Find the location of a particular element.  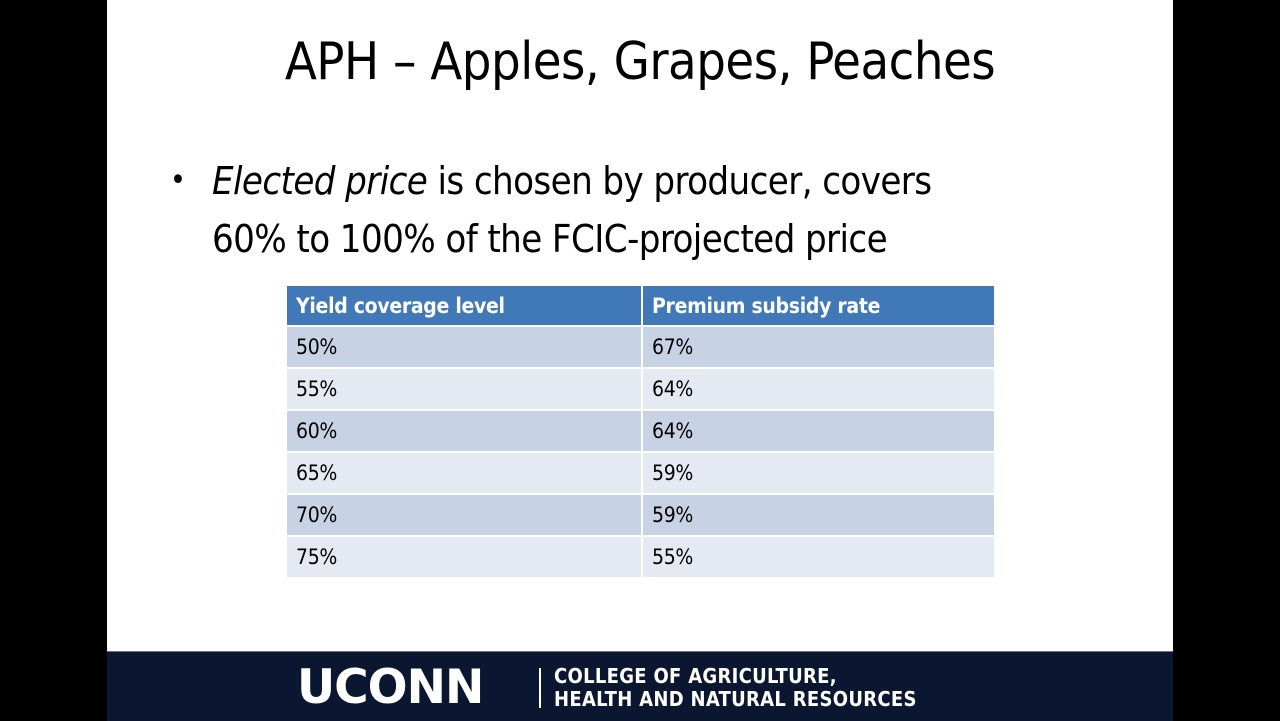

cell-yield-coverage: 55% is located at coordinates (464, 389).